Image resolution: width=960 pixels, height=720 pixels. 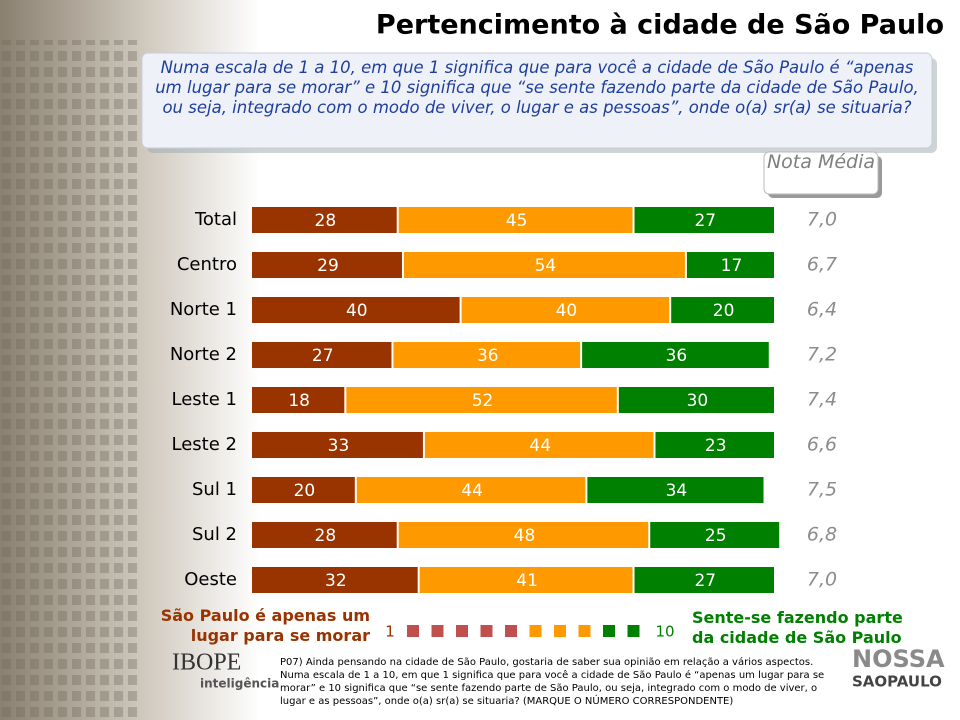 What do you see at coordinates (660, 25) in the screenshot?
I see `title: Pertencimento à cidade de São Paulo` at bounding box center [660, 25].